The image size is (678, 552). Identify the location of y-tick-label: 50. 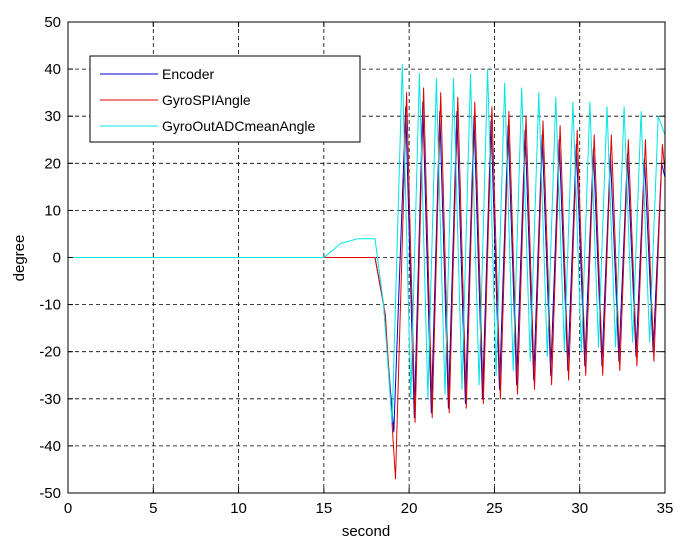
(52, 22).